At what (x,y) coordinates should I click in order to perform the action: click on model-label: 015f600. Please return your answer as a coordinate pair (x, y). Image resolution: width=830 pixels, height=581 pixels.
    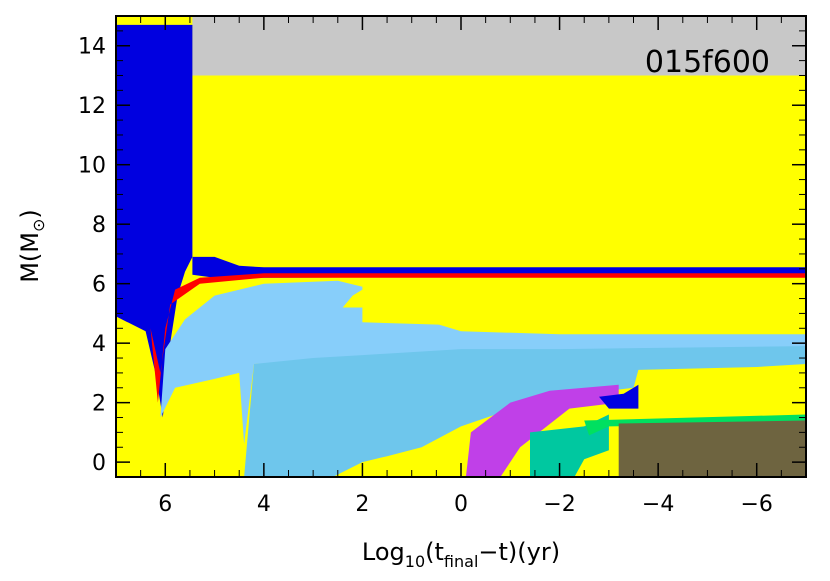
    Looking at the image, I should click on (707, 62).